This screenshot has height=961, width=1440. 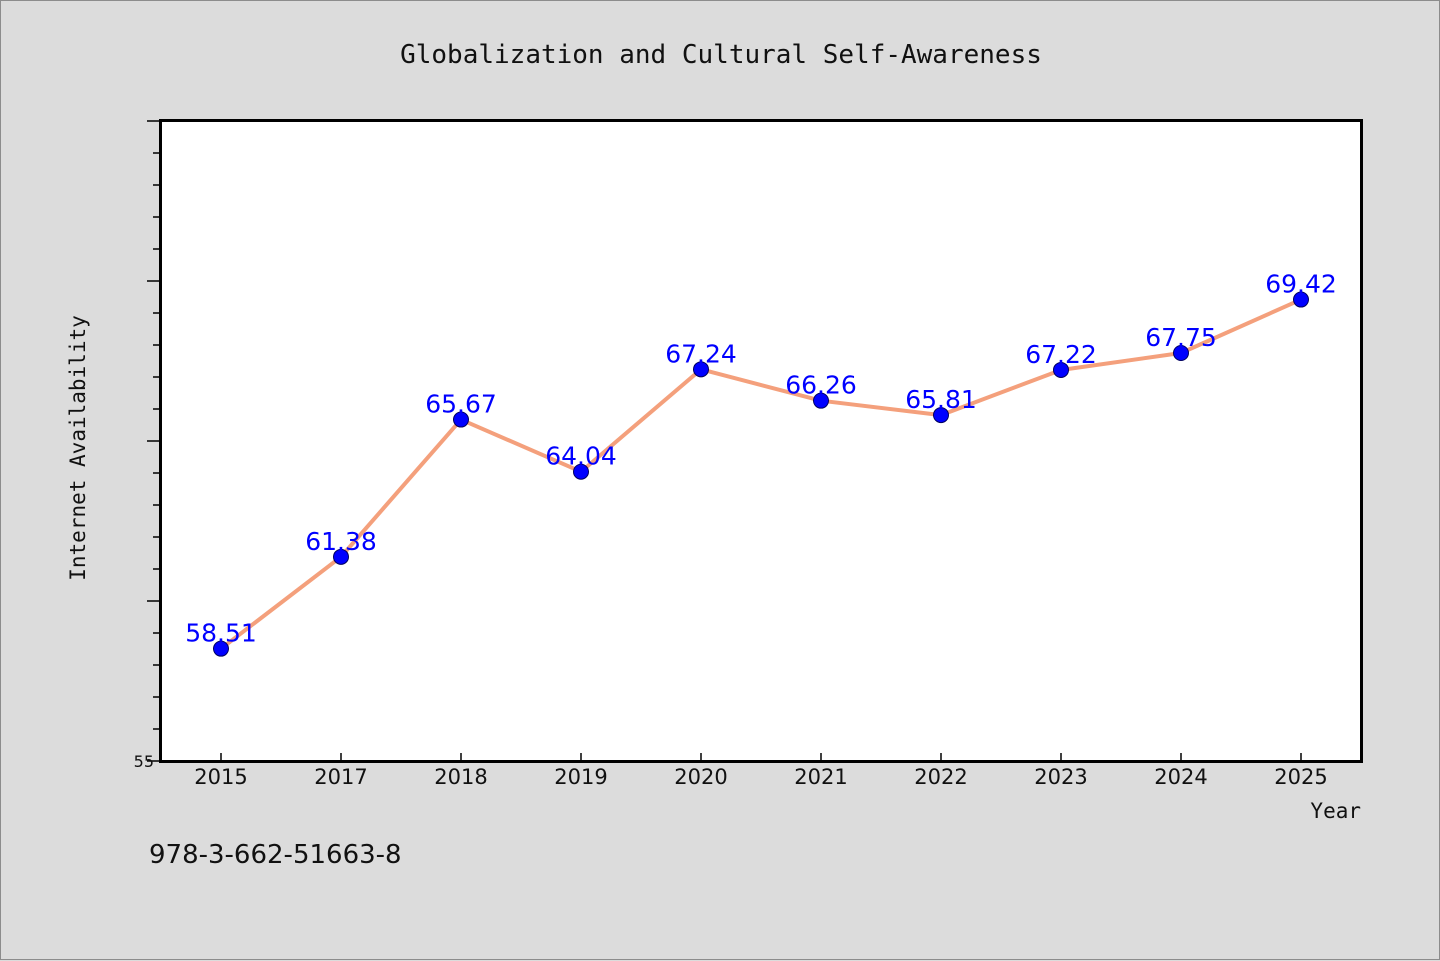 I want to click on y-tick-label: 55, so click(x=144, y=761).